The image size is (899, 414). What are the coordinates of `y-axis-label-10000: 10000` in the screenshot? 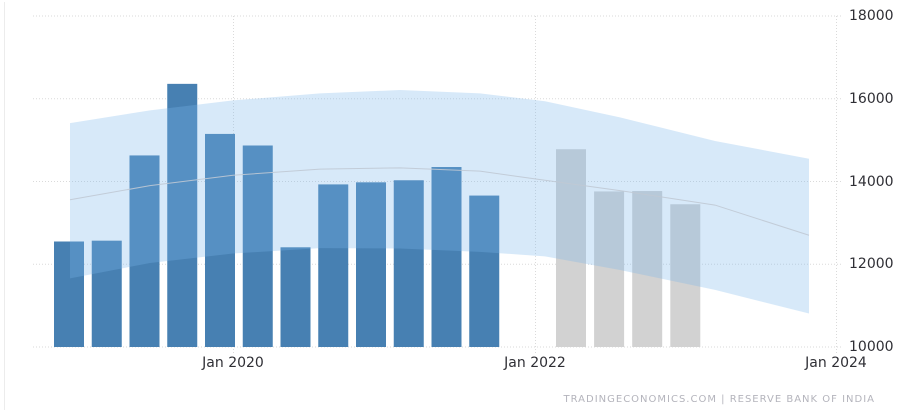 It's located at (871, 347).